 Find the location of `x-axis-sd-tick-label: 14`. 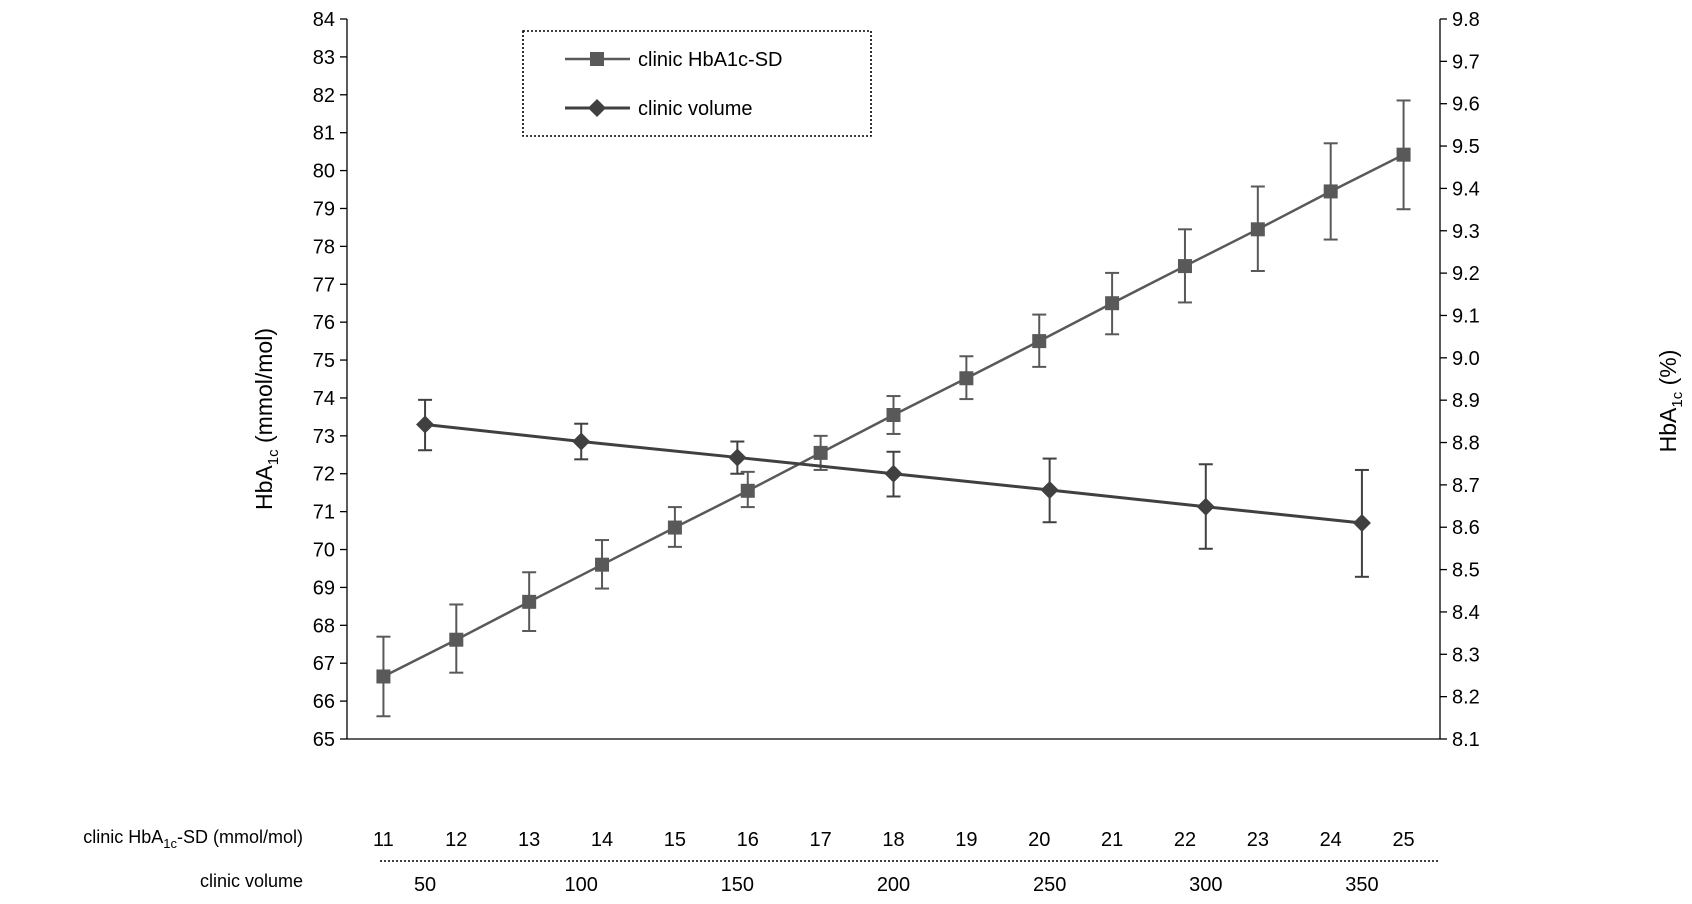

x-axis-sd-tick-label: 14 is located at coordinates (602, 840).